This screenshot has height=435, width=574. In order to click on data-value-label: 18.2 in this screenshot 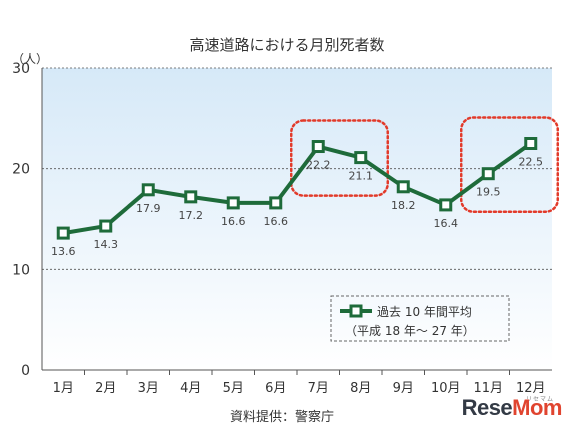, I will do `click(403, 205)`.